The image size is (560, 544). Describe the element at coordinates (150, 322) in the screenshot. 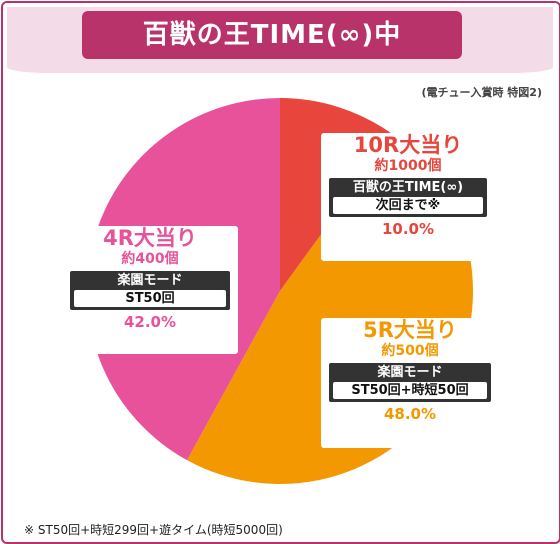

I see `percent-4r: 42.0%` at that location.